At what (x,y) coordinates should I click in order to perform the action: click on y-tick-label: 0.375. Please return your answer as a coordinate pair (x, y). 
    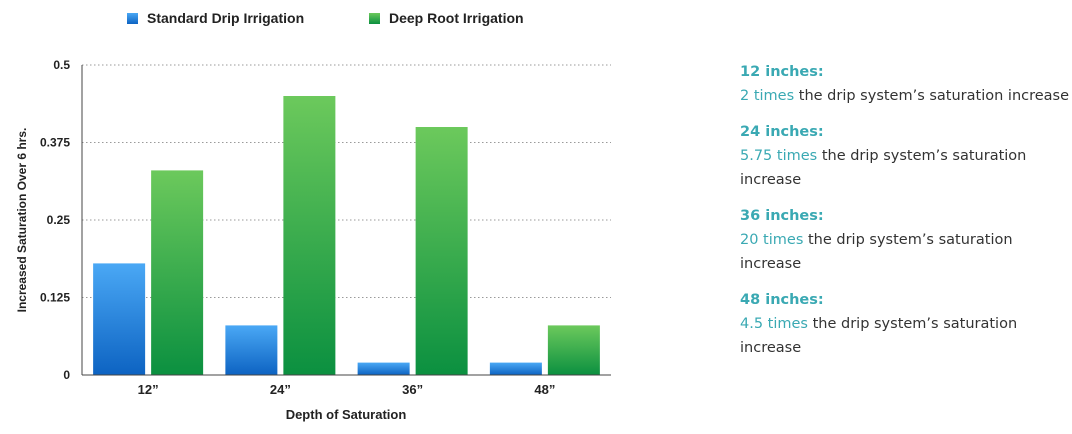
    Looking at the image, I should click on (55, 143).